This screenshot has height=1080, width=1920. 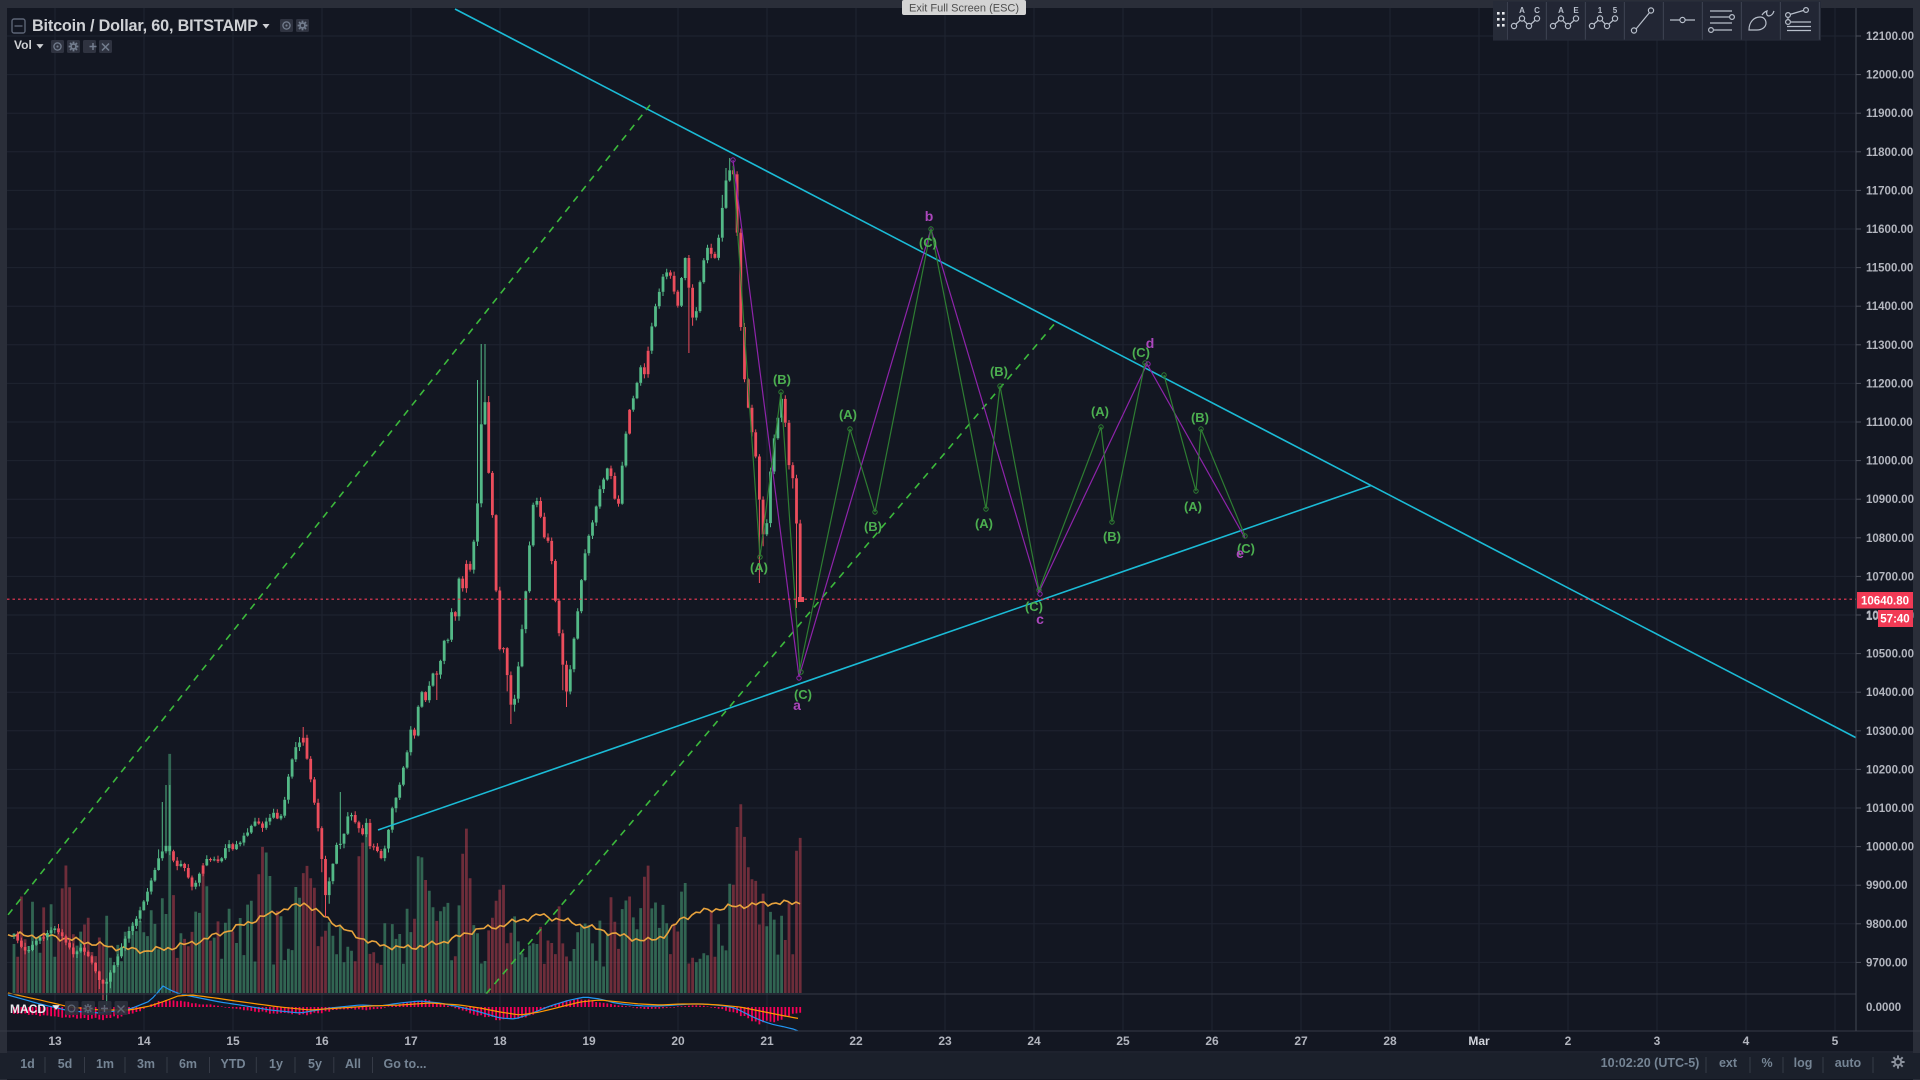 I want to click on svg-text: All, so click(x=353, y=1064).